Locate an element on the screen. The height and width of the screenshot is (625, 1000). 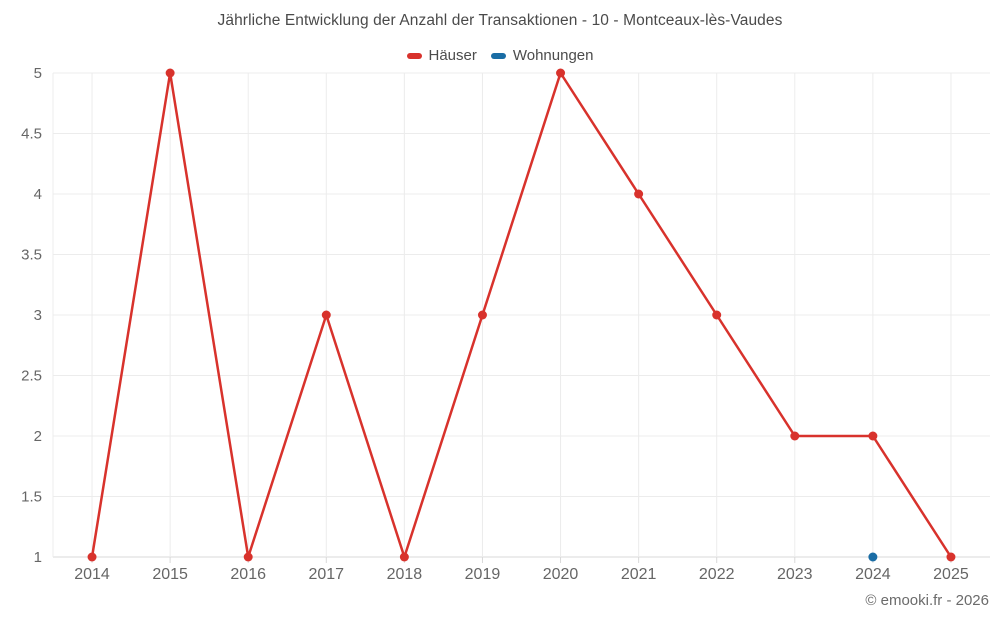
x-tick-label: 2024 is located at coordinates (873, 574).